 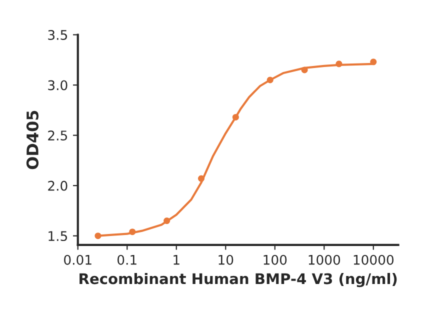 I want to click on y-axis-title: OD405, so click(x=32, y=140).